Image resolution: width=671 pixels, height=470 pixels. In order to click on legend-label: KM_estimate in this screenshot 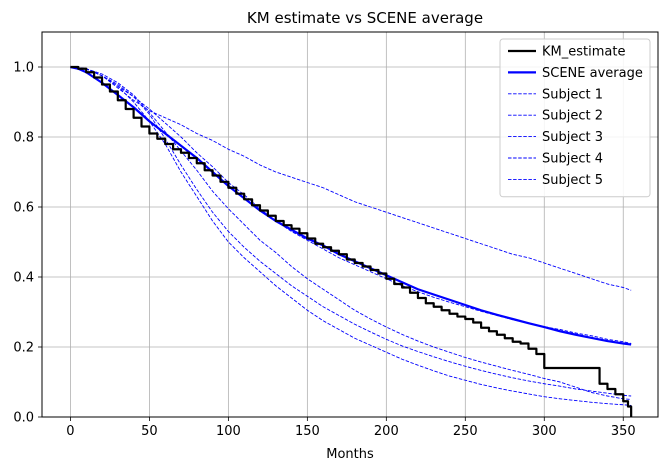, I will do `click(583, 52)`.